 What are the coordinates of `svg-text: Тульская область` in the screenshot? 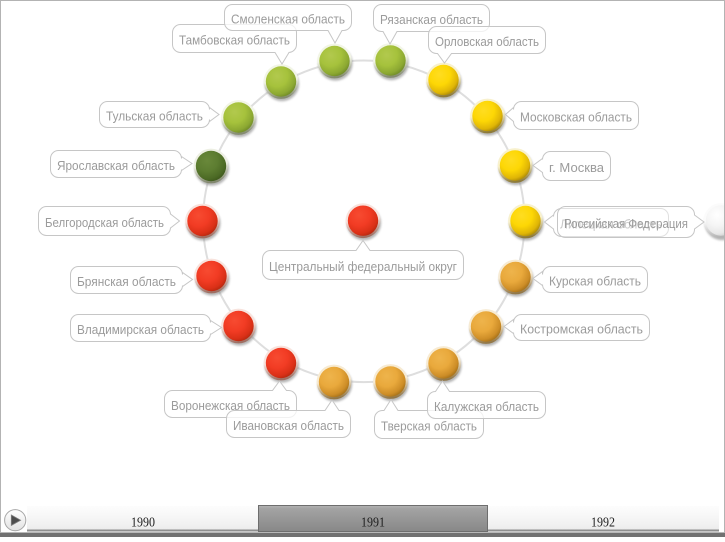 It's located at (154, 116).